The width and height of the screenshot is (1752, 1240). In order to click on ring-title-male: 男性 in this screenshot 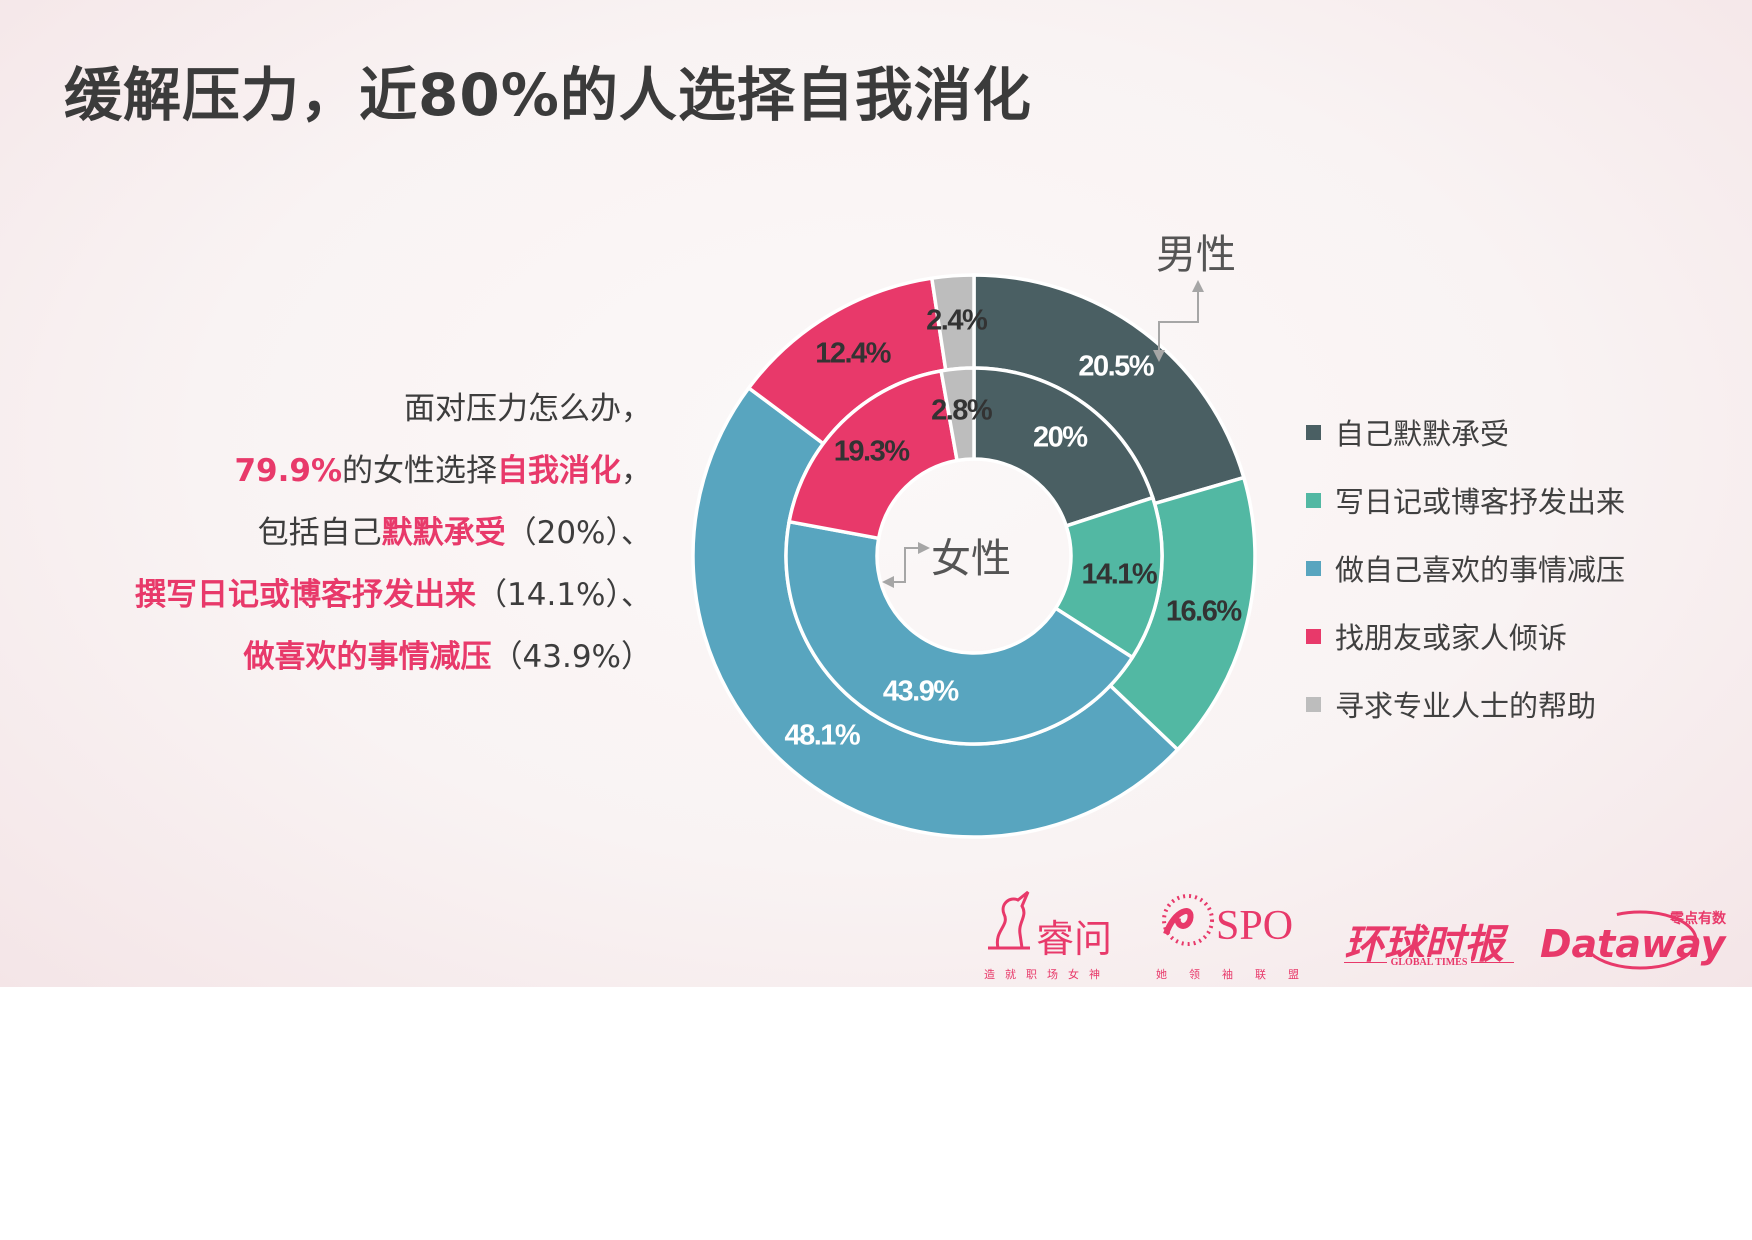, I will do `click(1196, 255)`.